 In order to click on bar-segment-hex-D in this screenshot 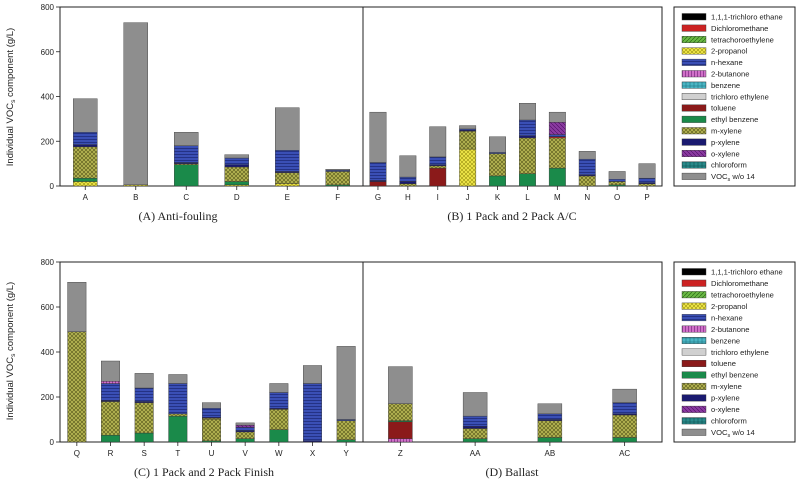, I will do `click(236, 161)`.